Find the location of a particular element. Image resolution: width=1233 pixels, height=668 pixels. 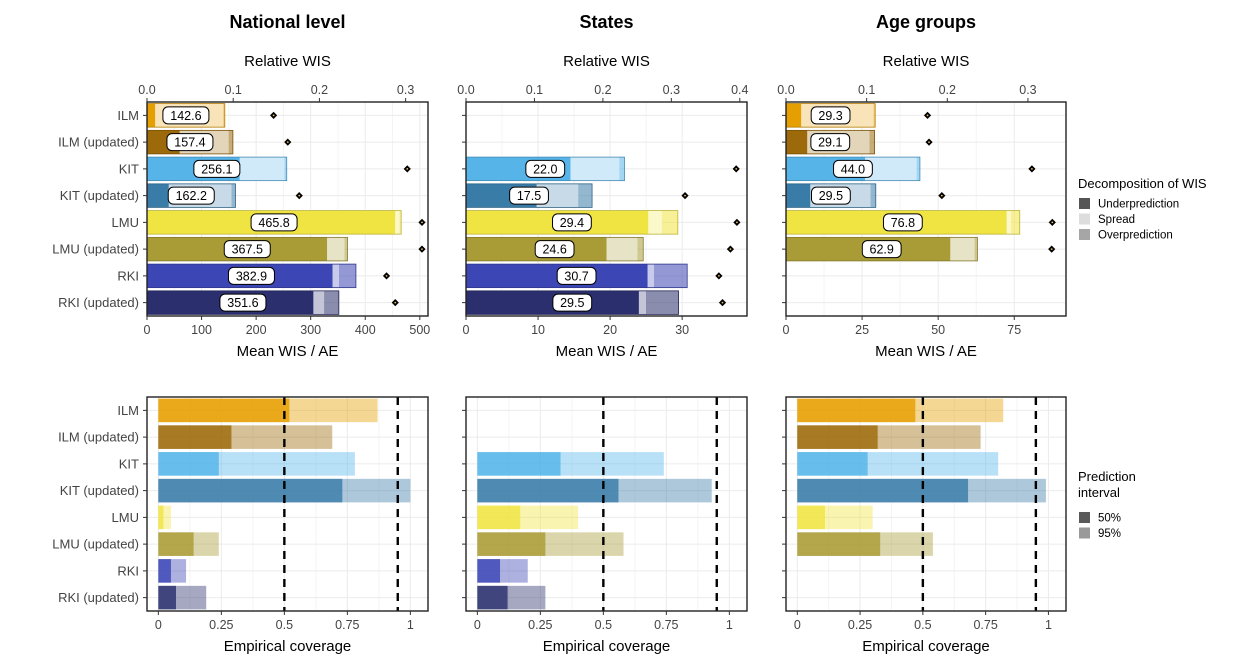

top-tick-label: 0.2 is located at coordinates (602, 90).